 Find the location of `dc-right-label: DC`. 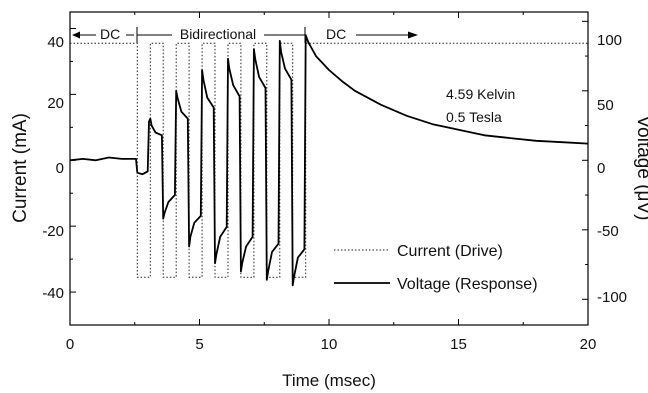

dc-right-label: DC is located at coordinates (336, 34).